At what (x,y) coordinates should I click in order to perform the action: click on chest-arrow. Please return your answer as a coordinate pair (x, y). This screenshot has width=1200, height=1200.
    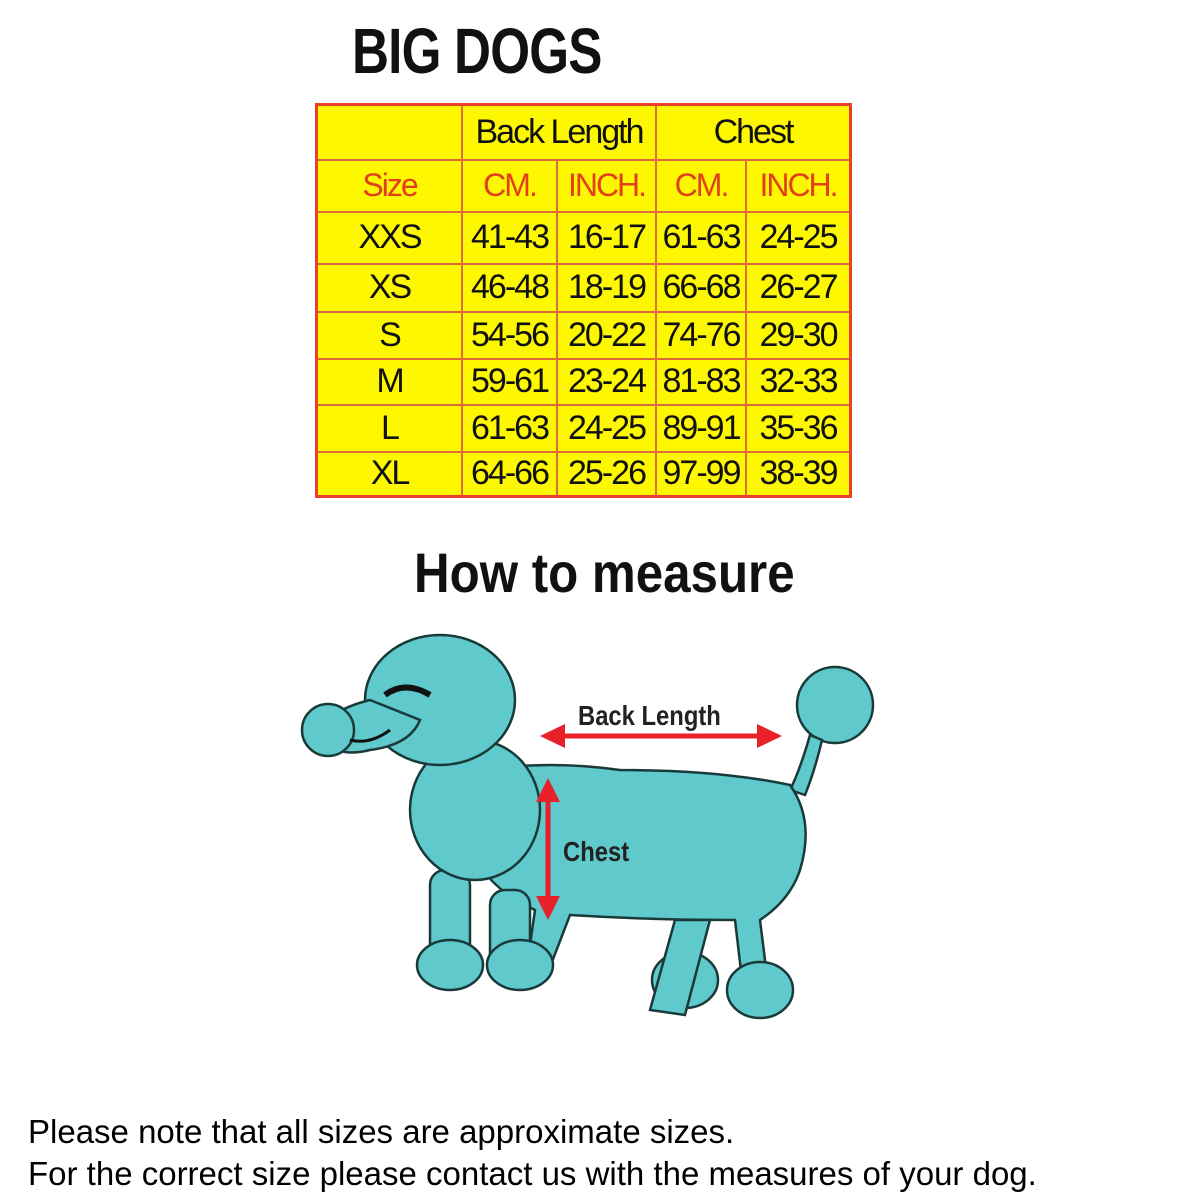
    Looking at the image, I should click on (548, 849).